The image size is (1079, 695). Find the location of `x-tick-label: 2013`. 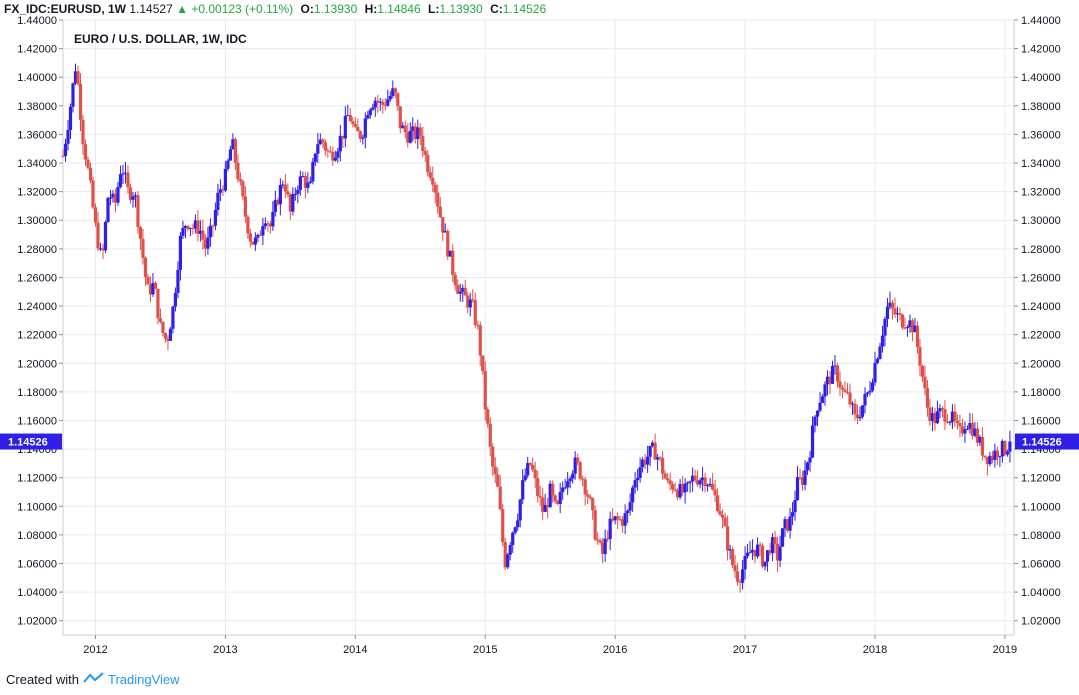

x-tick-label: 2013 is located at coordinates (225, 650).